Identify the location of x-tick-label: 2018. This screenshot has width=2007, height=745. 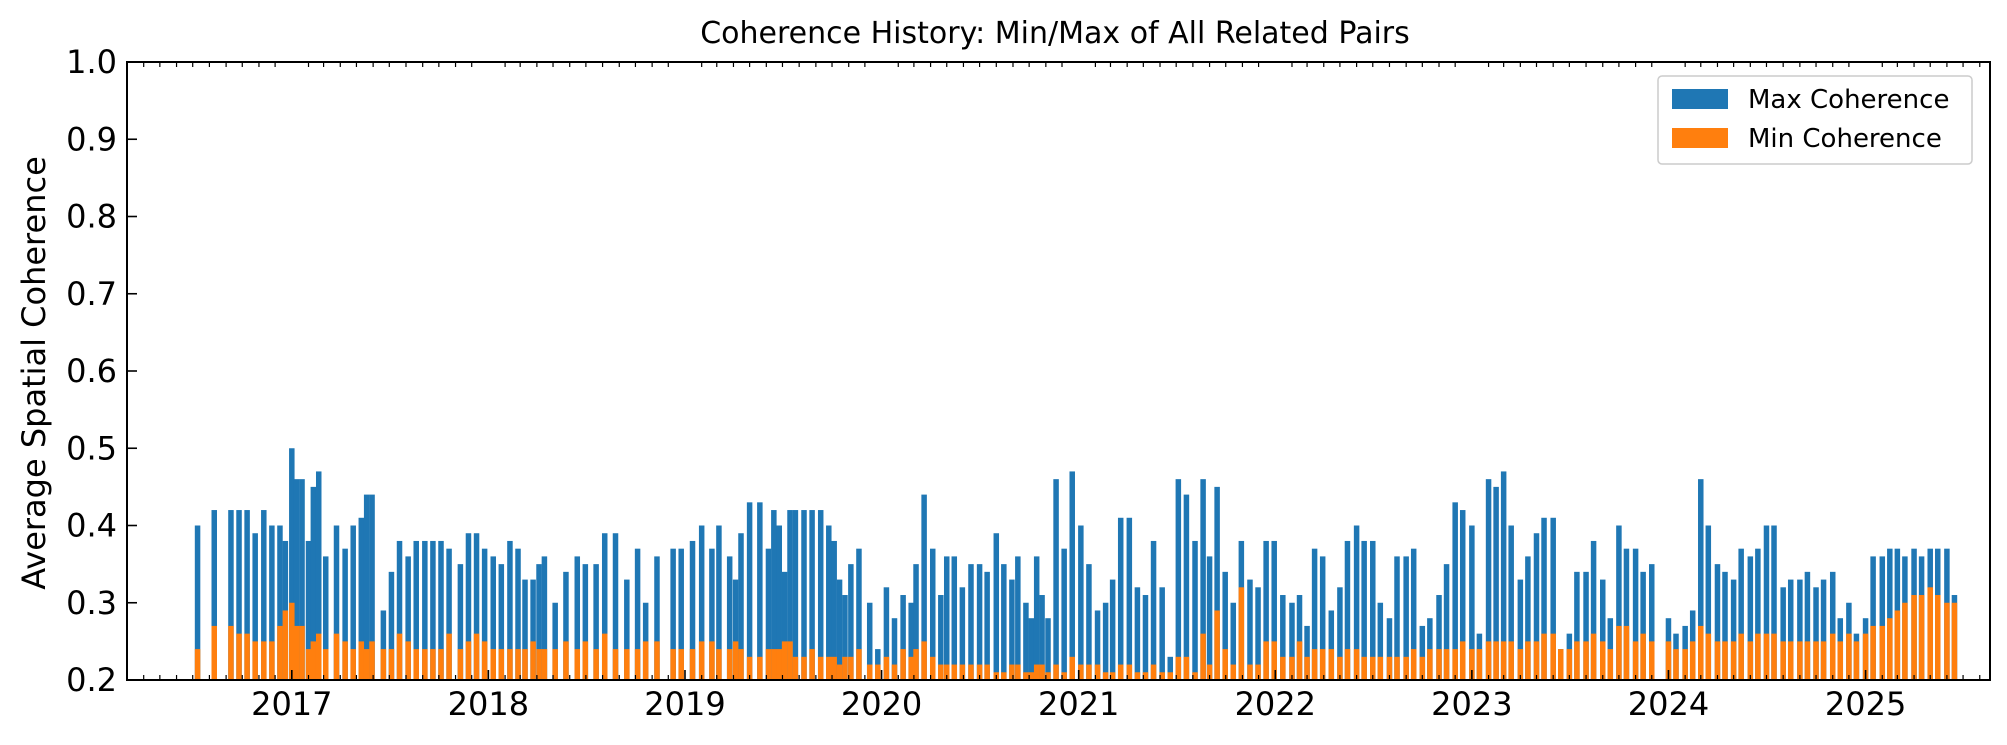
(488, 704).